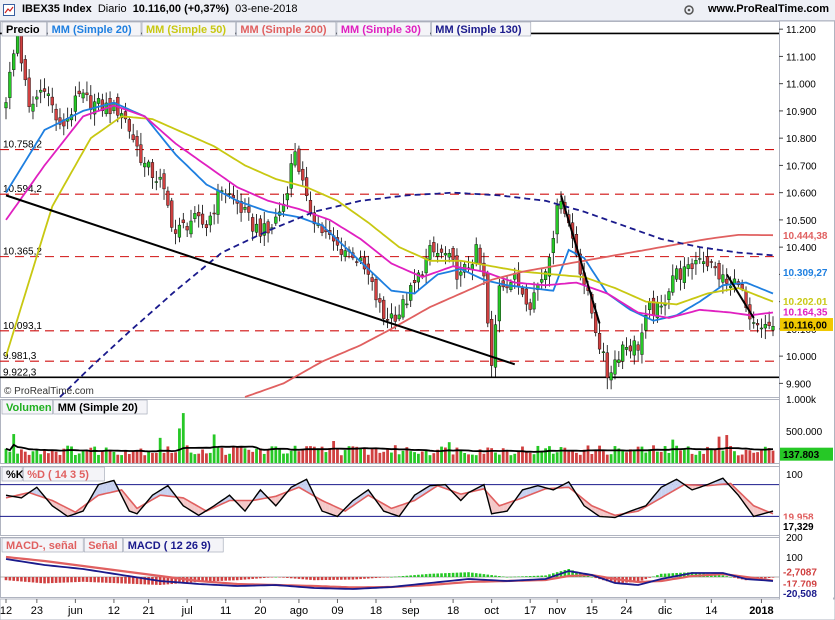 This screenshot has height=620, width=835. I want to click on price-legend-item: MM (Simple 130), so click(481, 29).